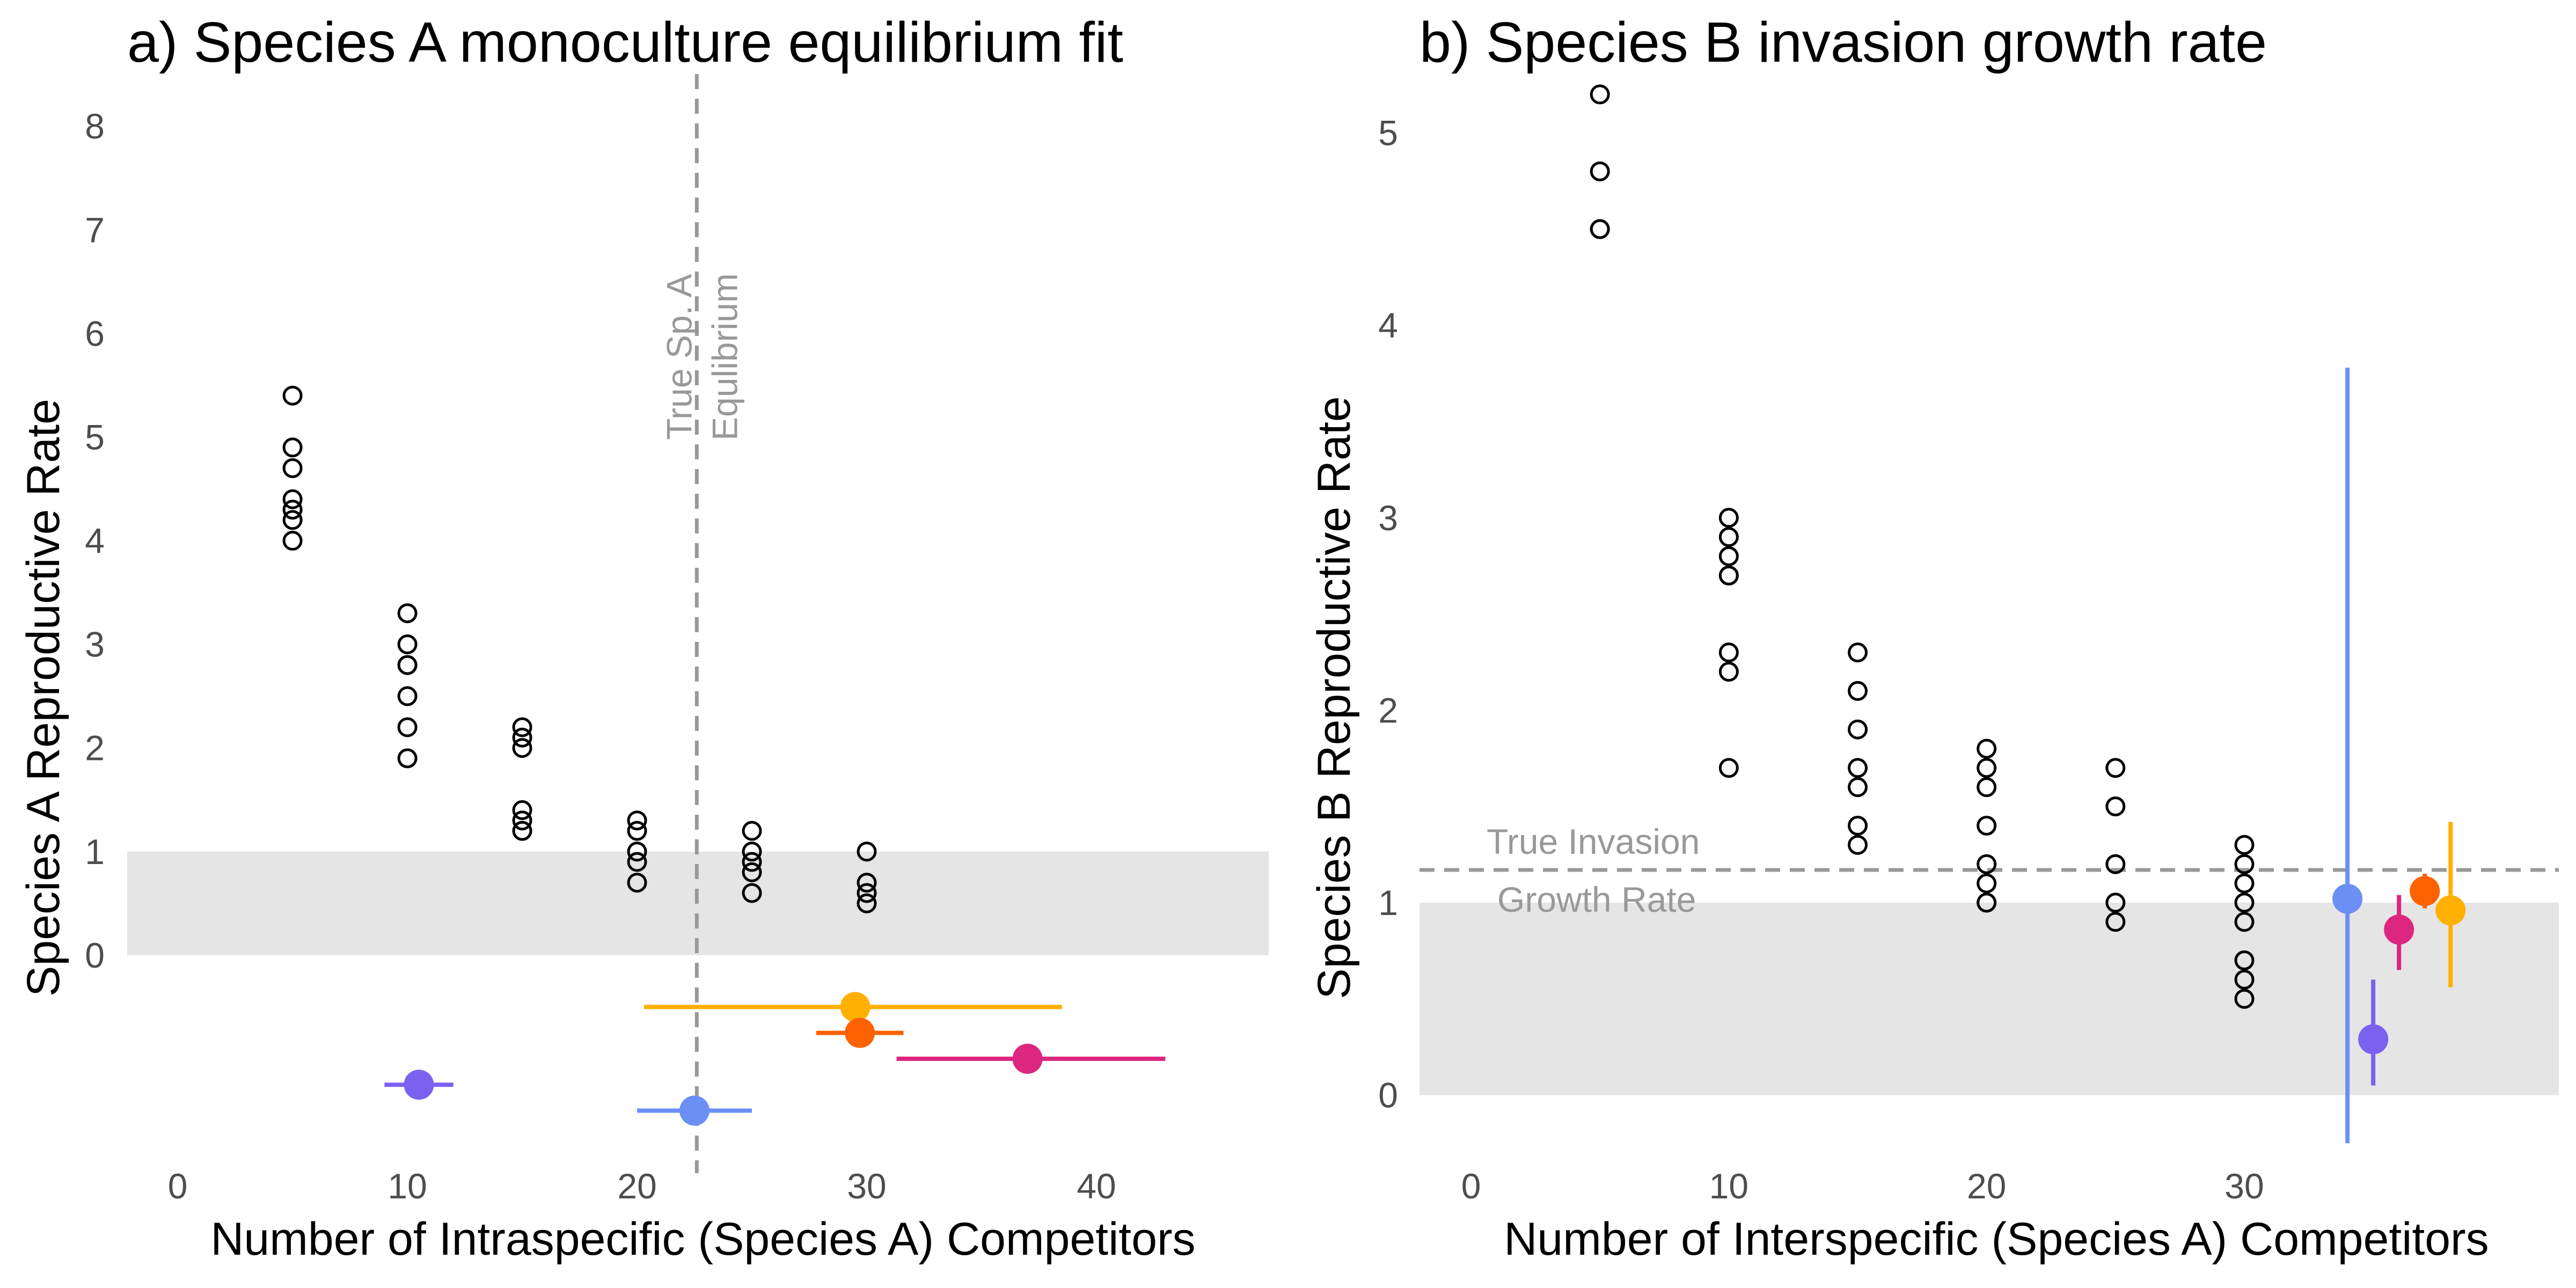 Image resolution: width=2576 pixels, height=1288 pixels. I want to click on x-tick-label: 40, so click(1096, 1186).